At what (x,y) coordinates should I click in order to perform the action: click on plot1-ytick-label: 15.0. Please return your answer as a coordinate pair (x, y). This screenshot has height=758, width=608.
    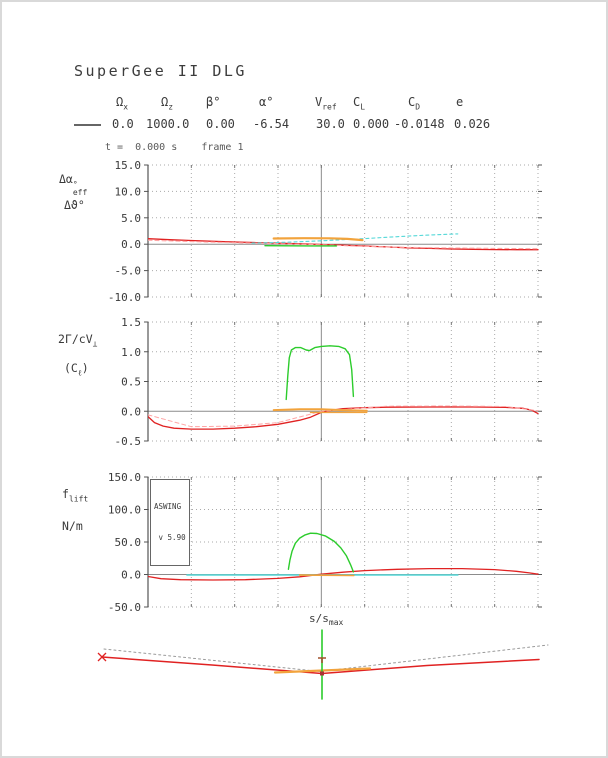
    Looking at the image, I should click on (128, 165).